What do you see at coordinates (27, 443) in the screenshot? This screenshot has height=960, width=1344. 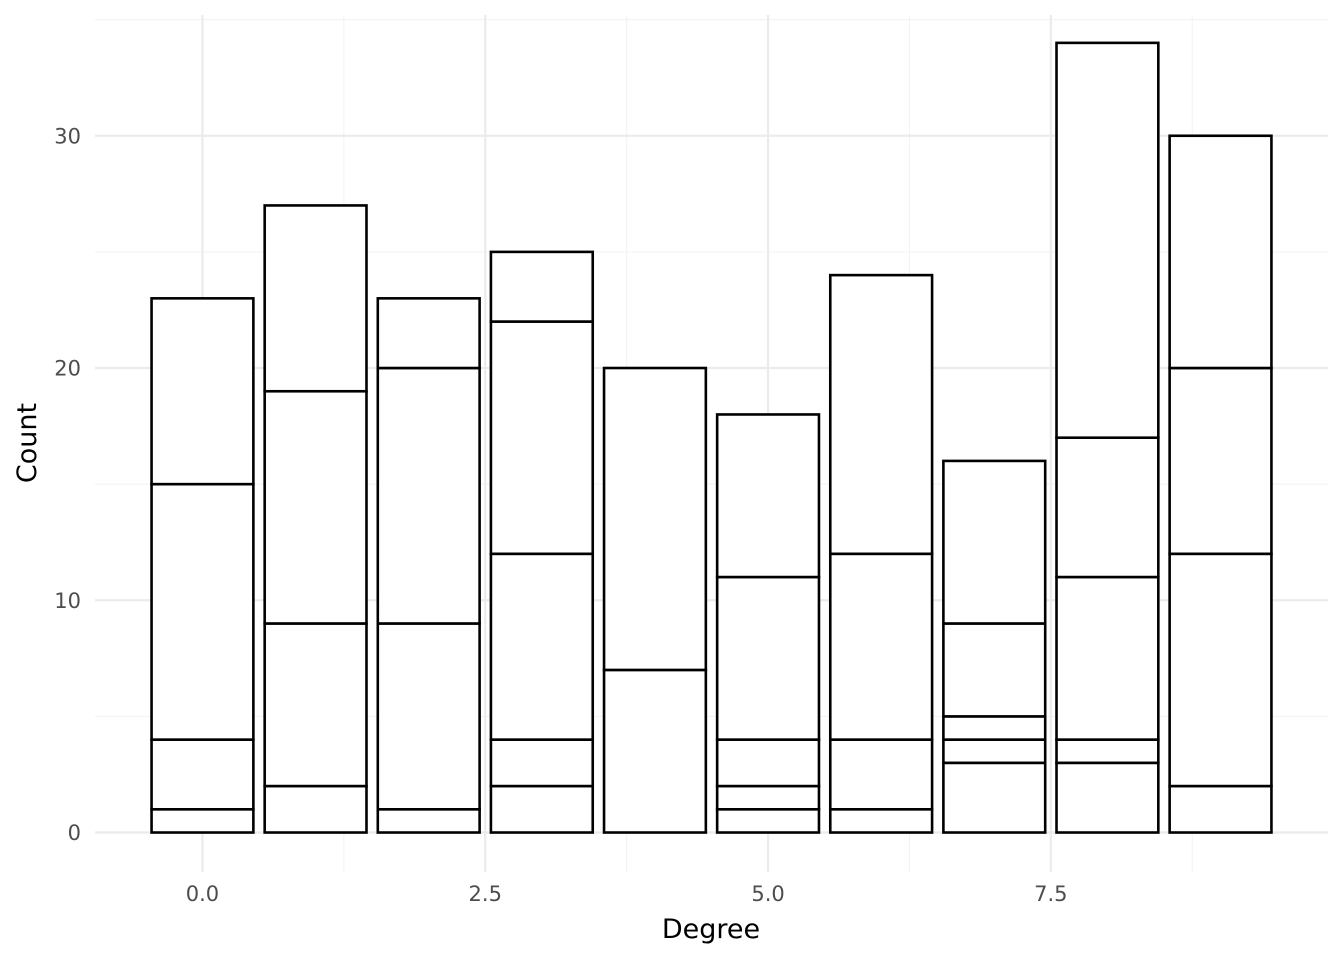 I see `y-axis-title: Count` at bounding box center [27, 443].